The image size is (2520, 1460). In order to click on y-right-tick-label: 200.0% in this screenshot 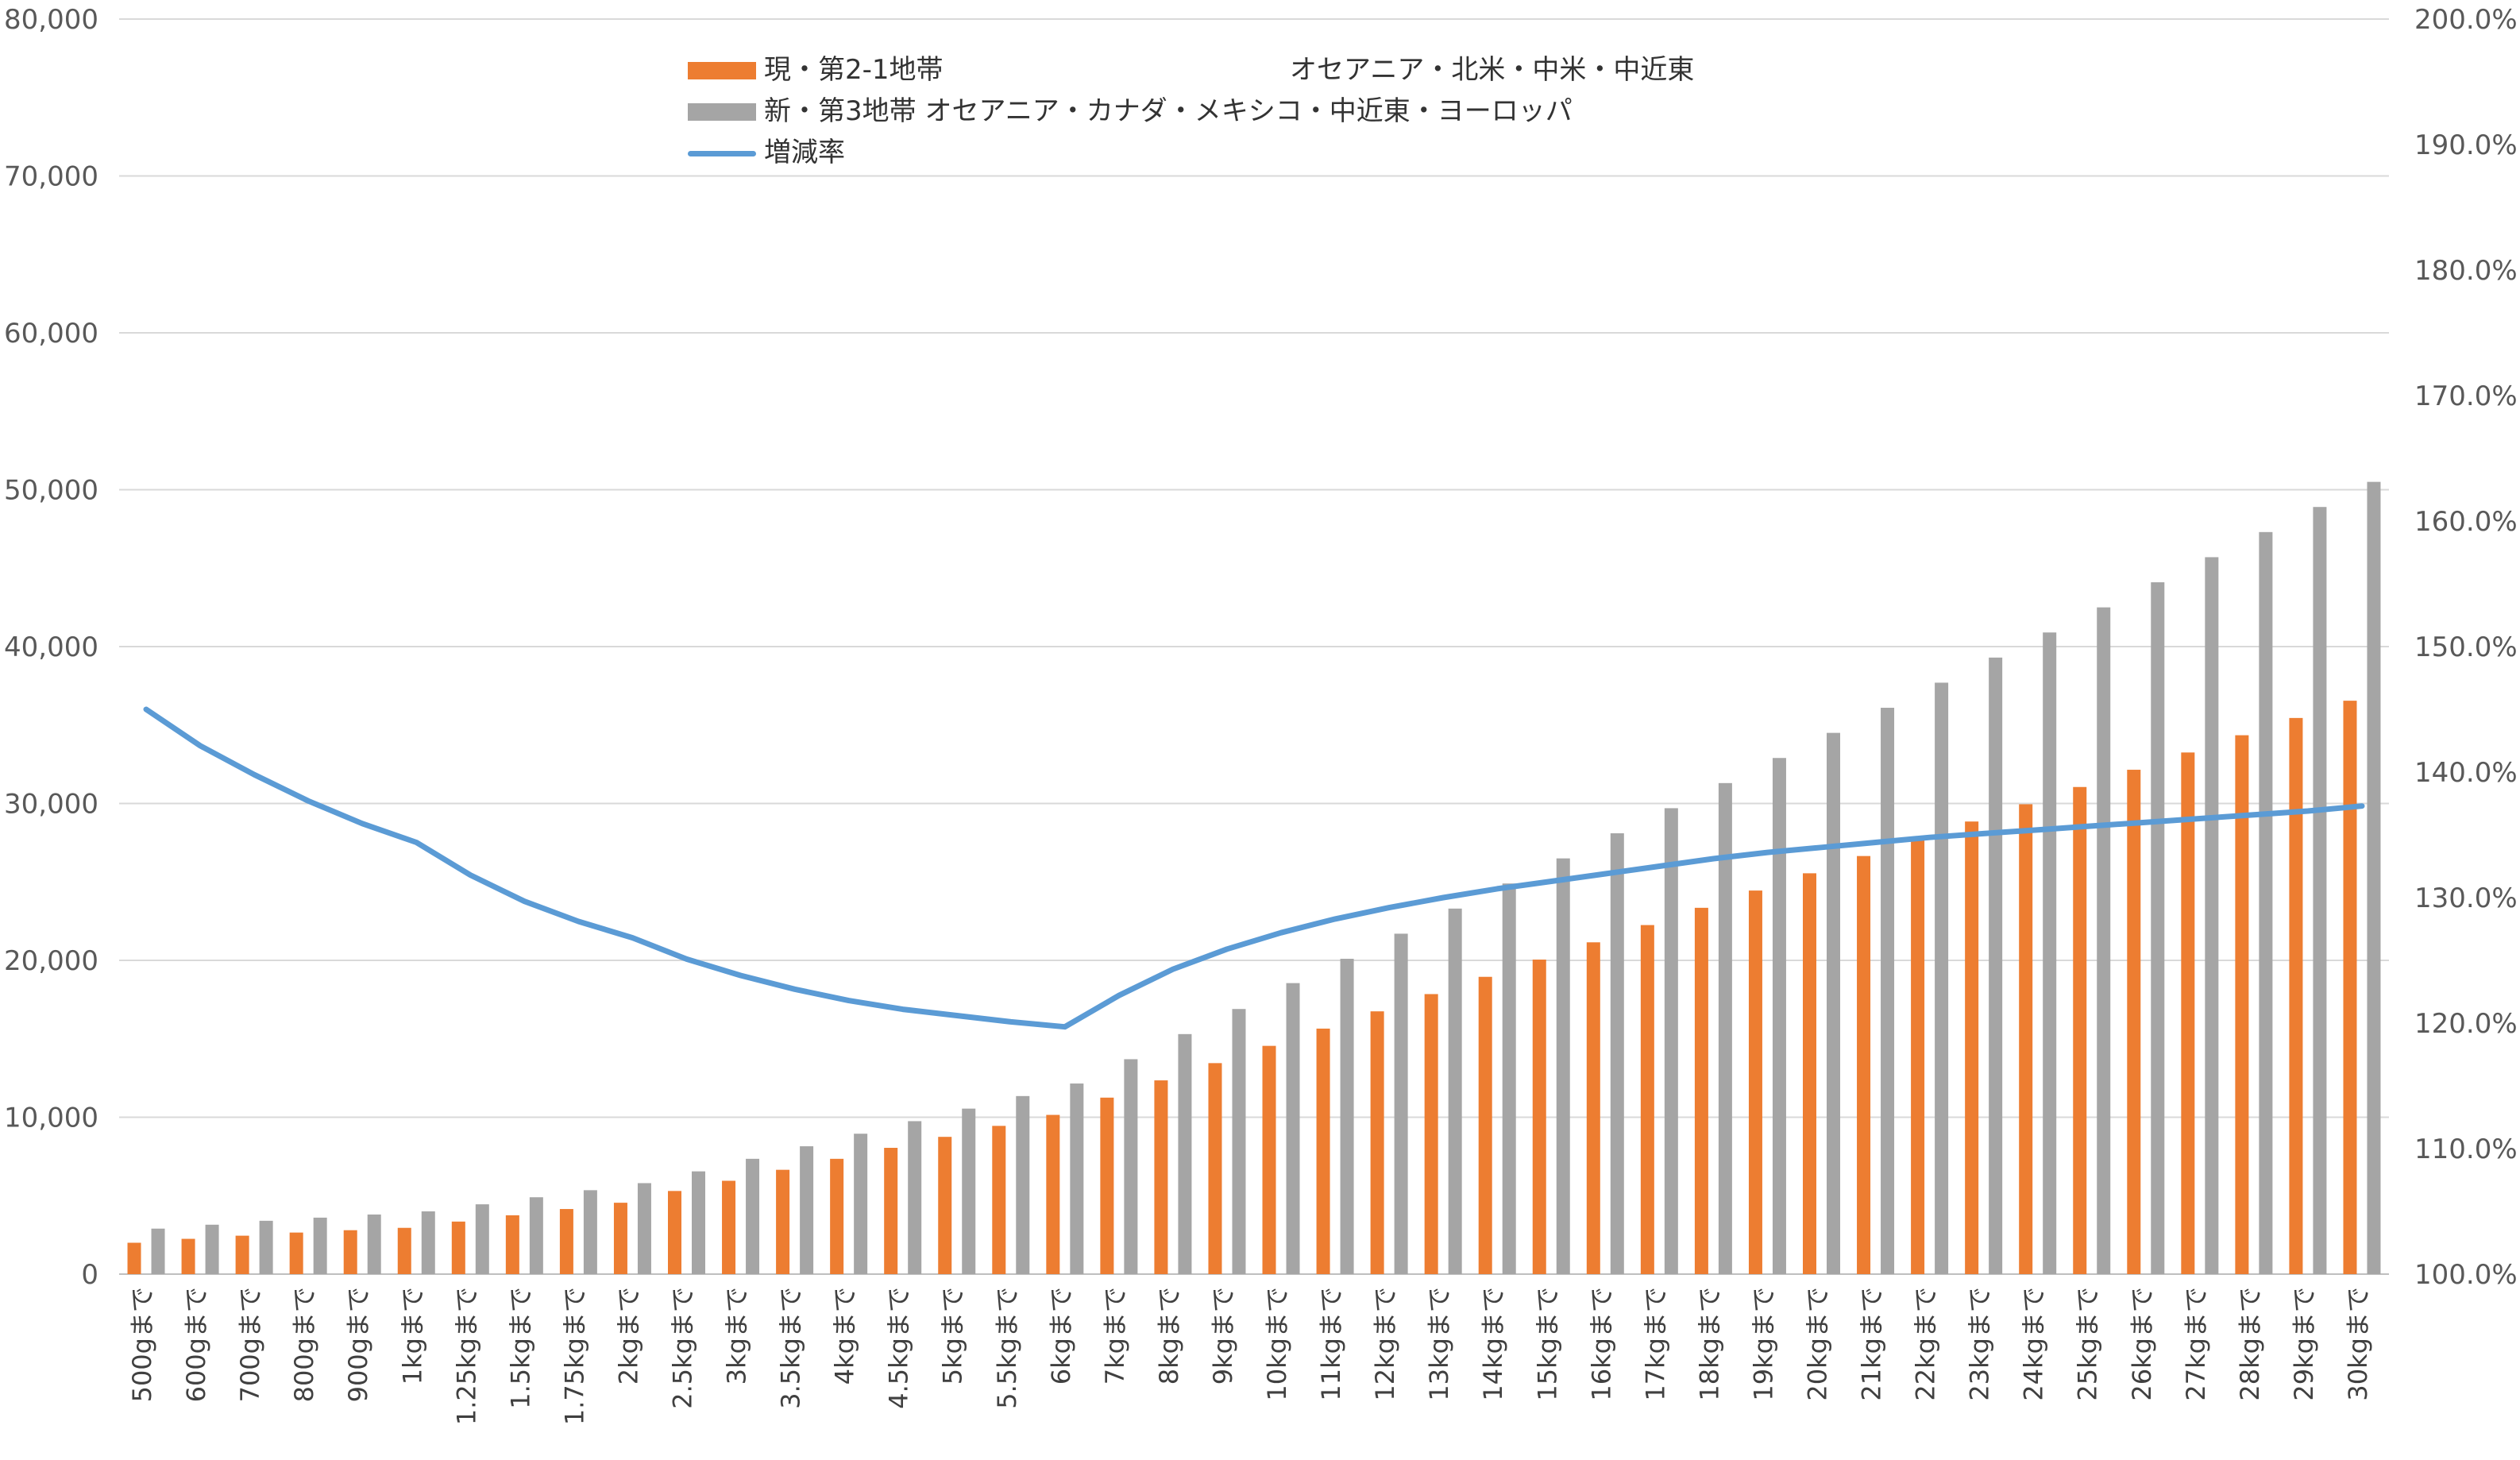, I will do `click(2466, 20)`.